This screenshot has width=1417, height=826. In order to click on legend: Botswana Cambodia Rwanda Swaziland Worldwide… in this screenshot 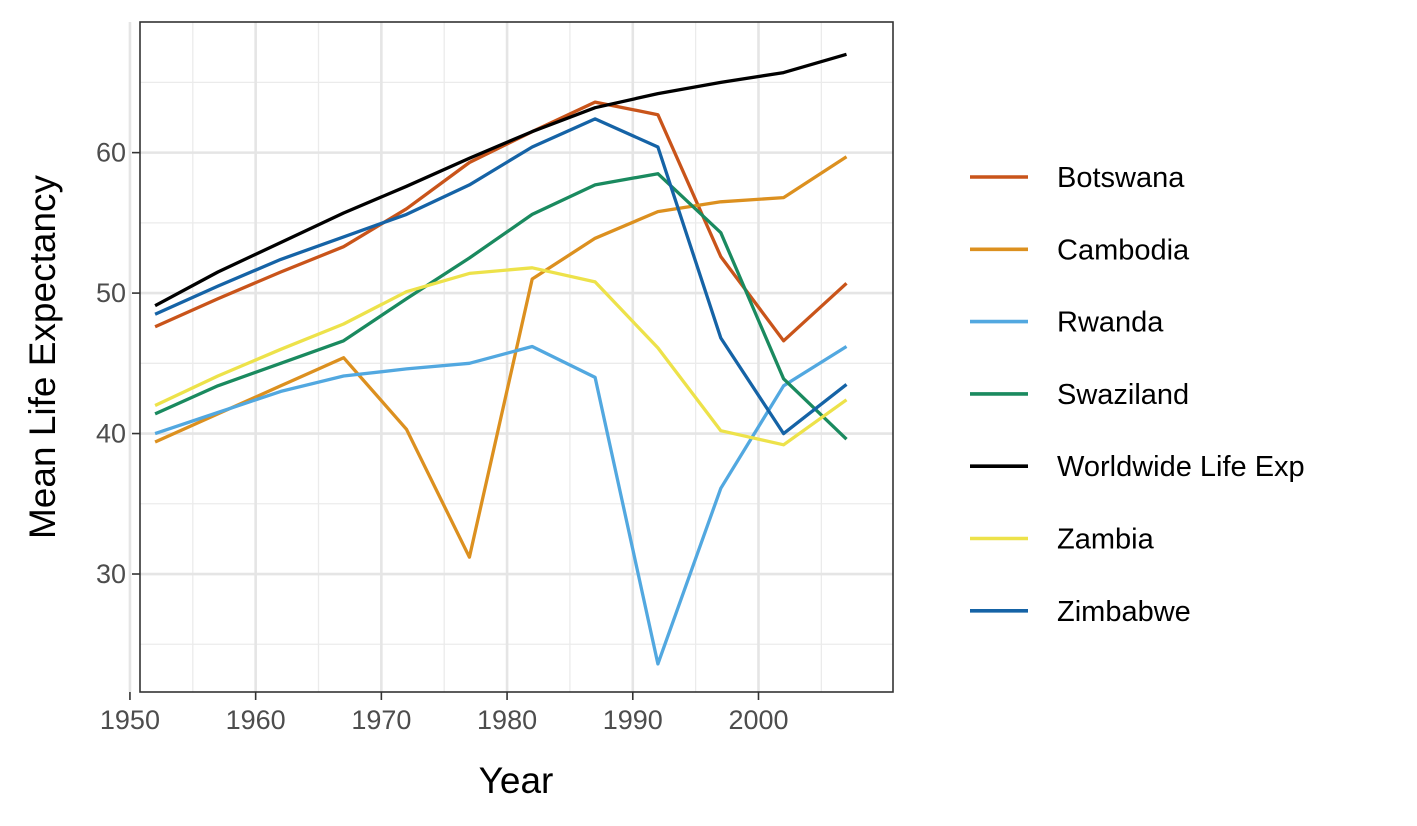, I will do `click(1137, 395)`.